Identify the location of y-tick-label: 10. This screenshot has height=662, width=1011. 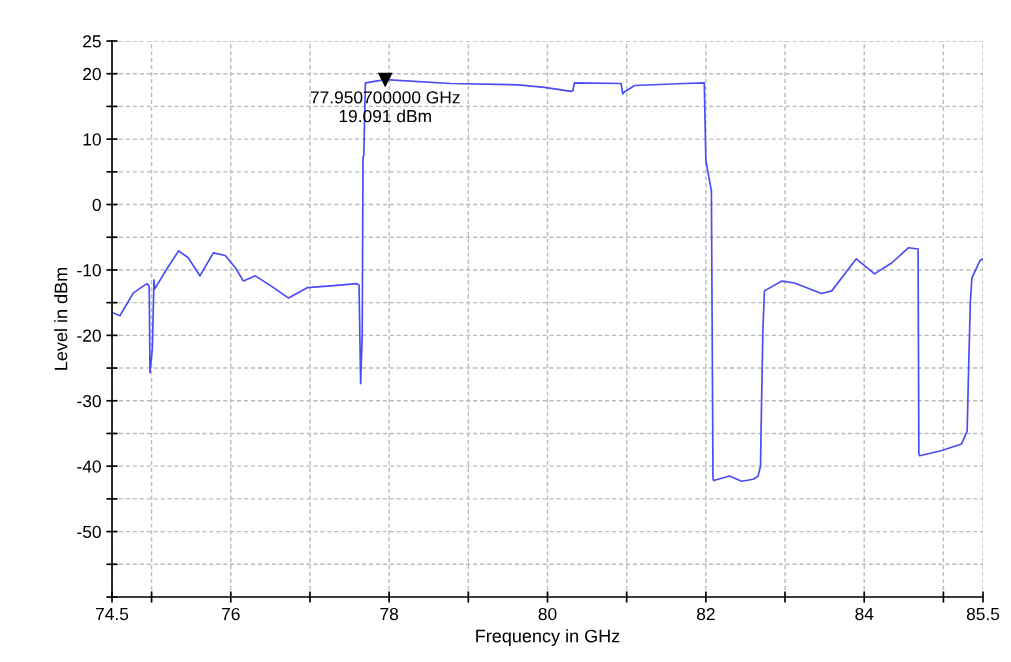
(92, 139).